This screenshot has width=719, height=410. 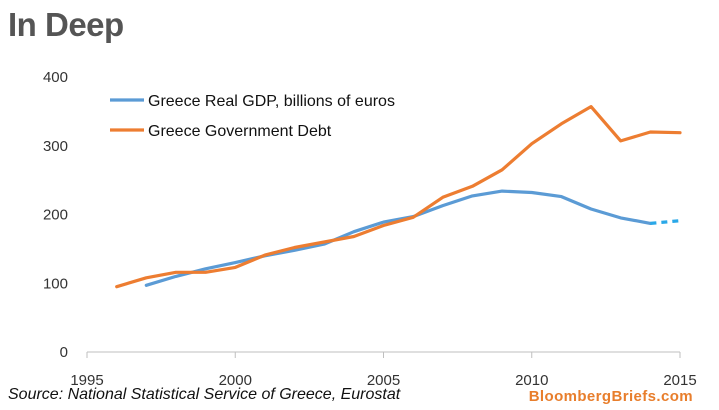 I want to click on x-tick-label: 2005, so click(x=383, y=380).